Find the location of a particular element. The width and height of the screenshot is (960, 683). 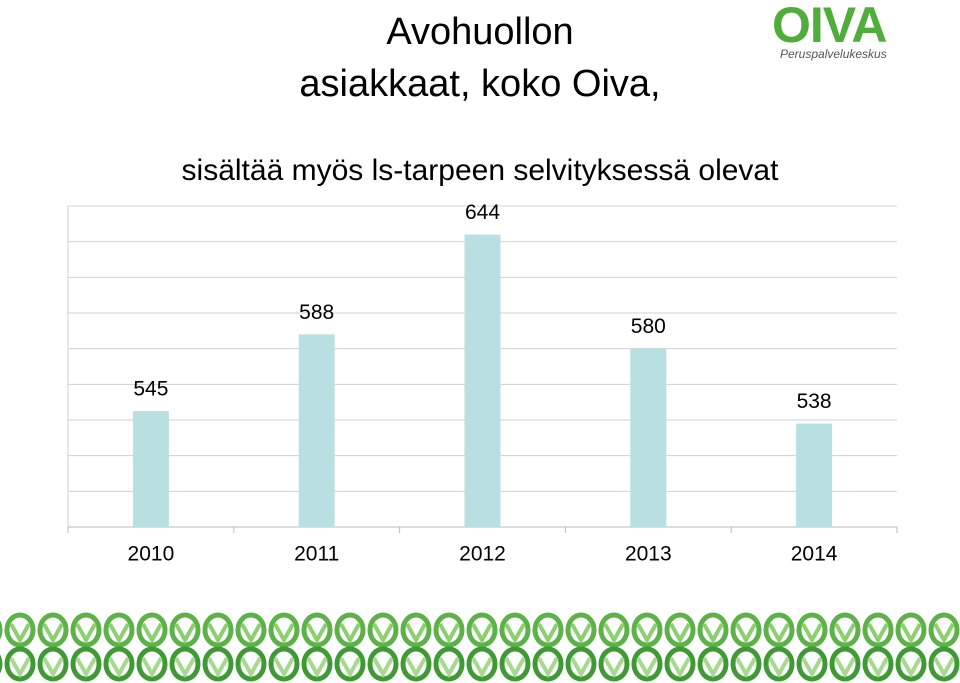

logo: OIVA is located at coordinates (830, 26).